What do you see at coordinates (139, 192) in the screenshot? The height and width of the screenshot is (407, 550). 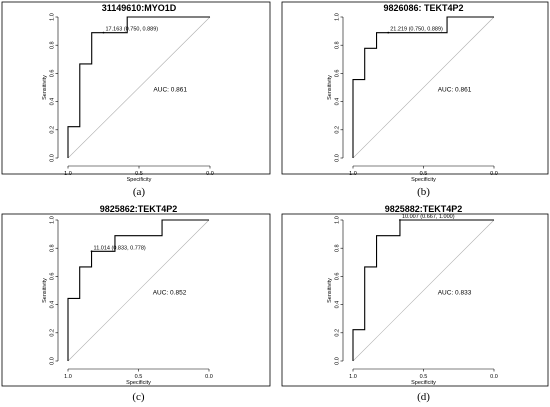 I see `panel-caption: (a)` at bounding box center [139, 192].